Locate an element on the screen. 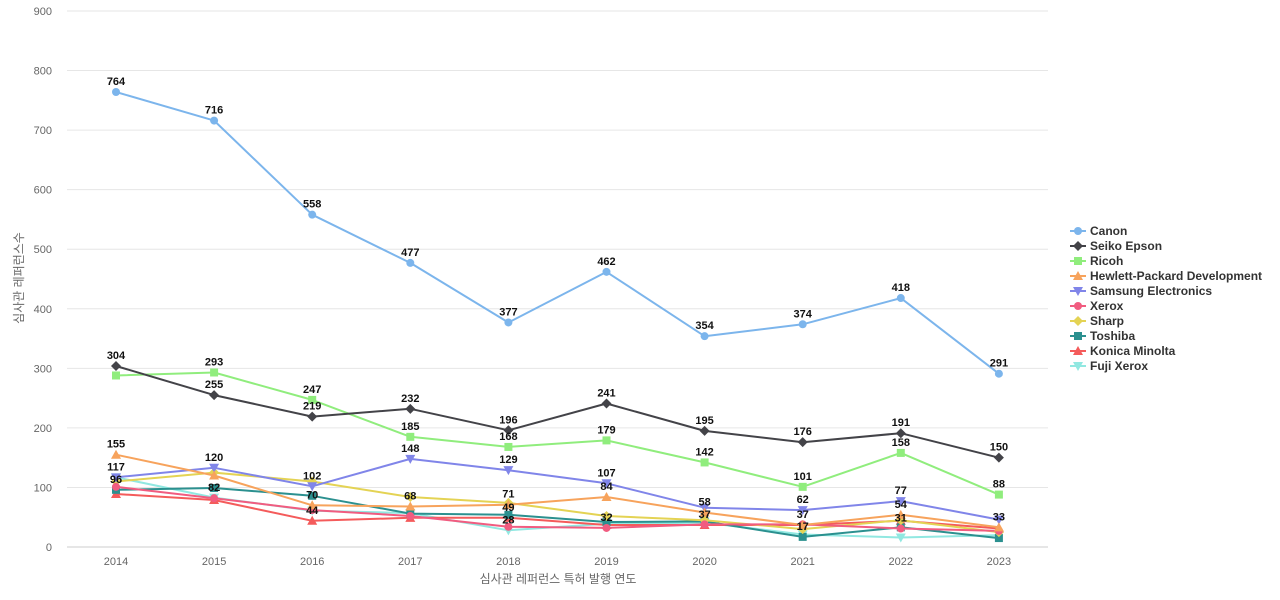  data-label: 96 is located at coordinates (116, 480).